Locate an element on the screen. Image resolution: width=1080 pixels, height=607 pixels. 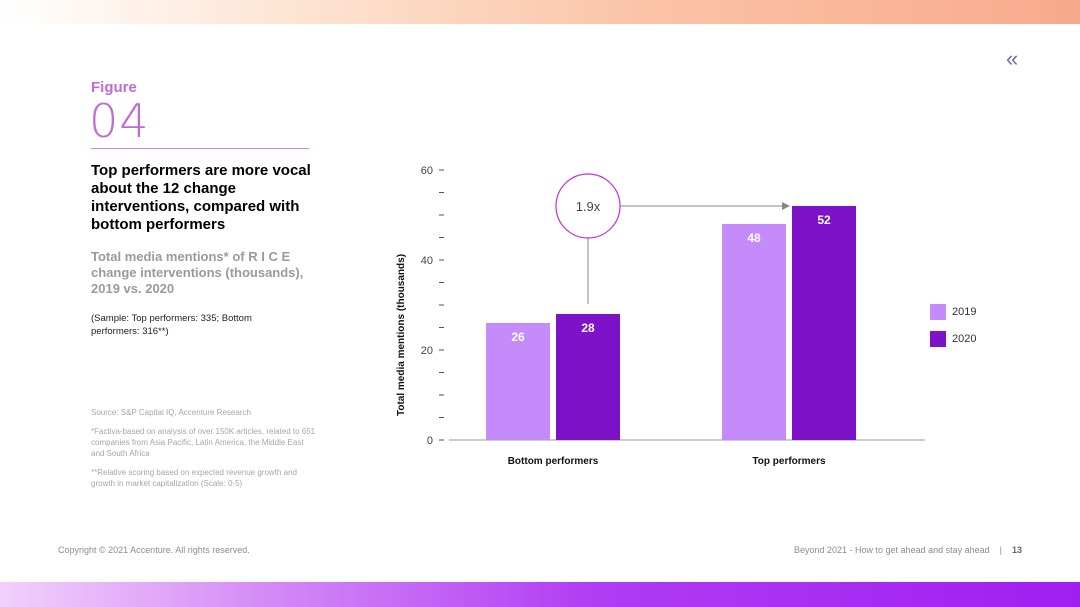
legend-item-2020: 2020 is located at coordinates (953, 339).